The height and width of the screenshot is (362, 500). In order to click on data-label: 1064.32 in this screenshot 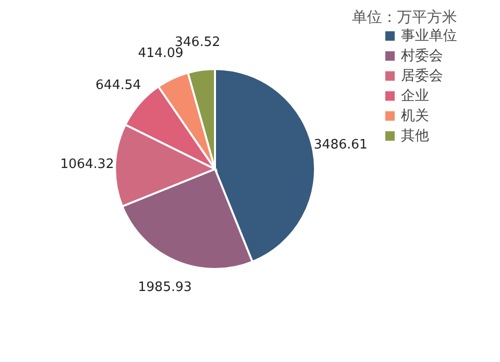, I will do `click(87, 164)`.